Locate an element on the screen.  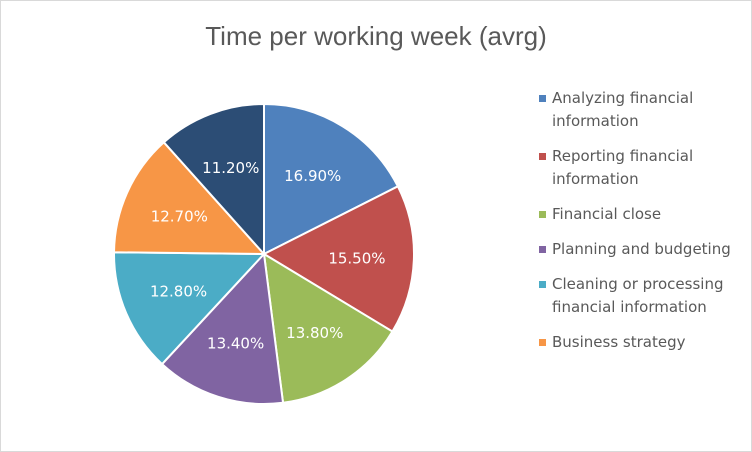
data-label-3: 13.40% is located at coordinates (235, 344).